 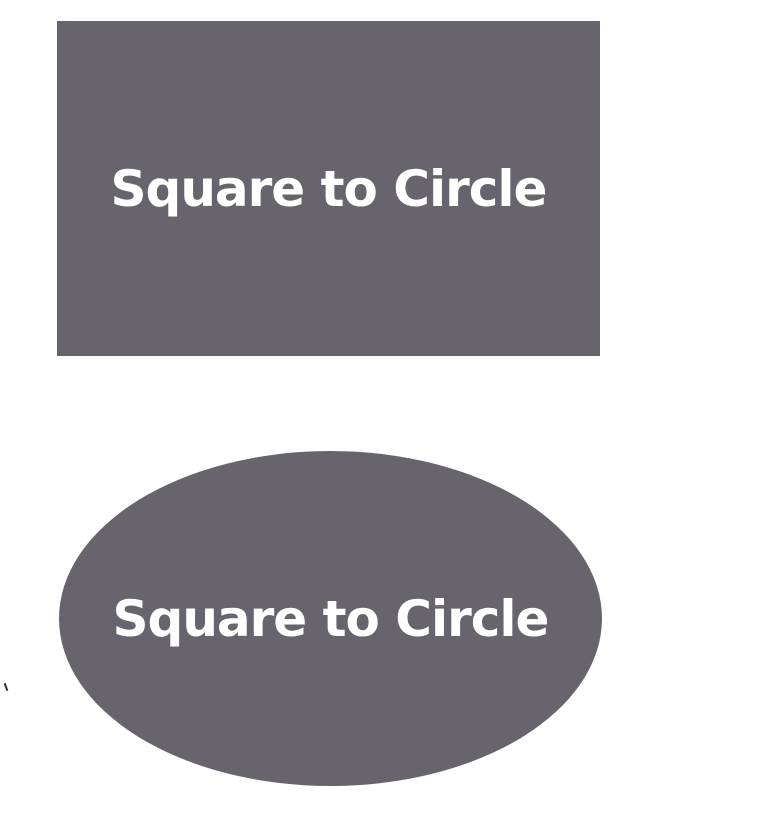 I want to click on square-shape-label: Square to Circle, so click(x=329, y=188).